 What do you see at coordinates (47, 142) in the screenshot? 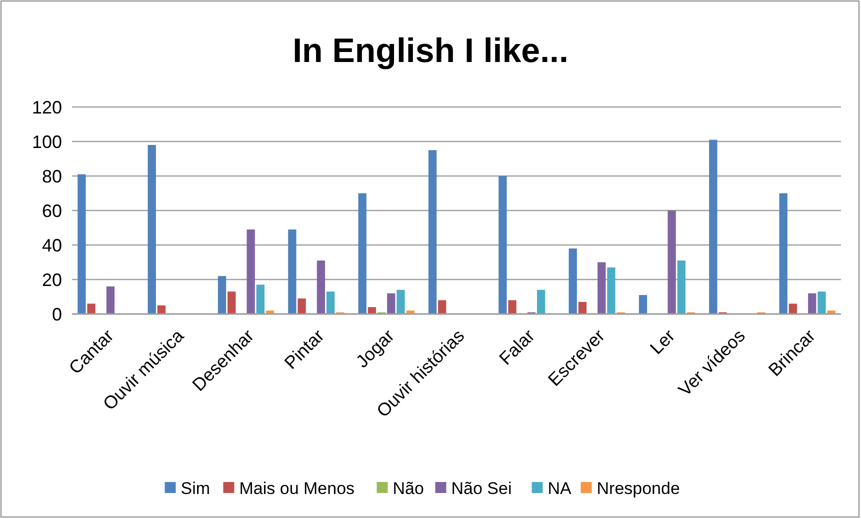
I see `y-tick-label: 100` at bounding box center [47, 142].